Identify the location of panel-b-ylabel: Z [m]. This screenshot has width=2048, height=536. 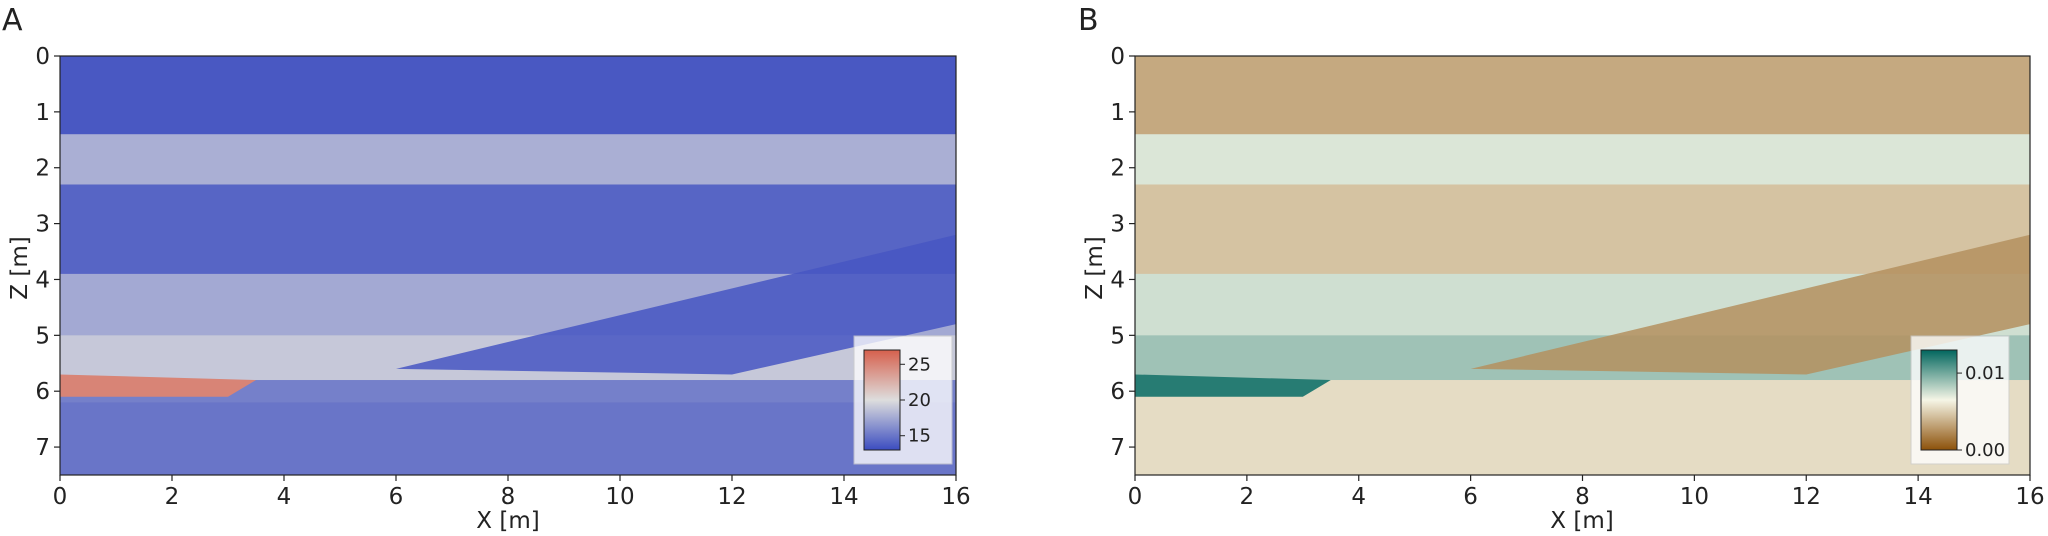
(1095, 267).